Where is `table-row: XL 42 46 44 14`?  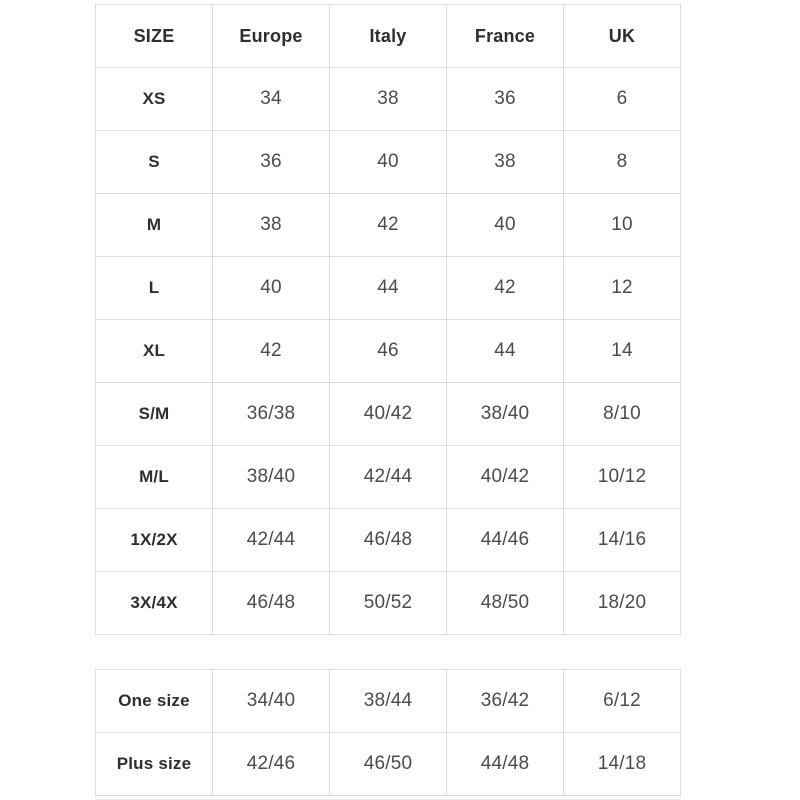 table-row: XL 42 46 44 14 is located at coordinates (388, 351).